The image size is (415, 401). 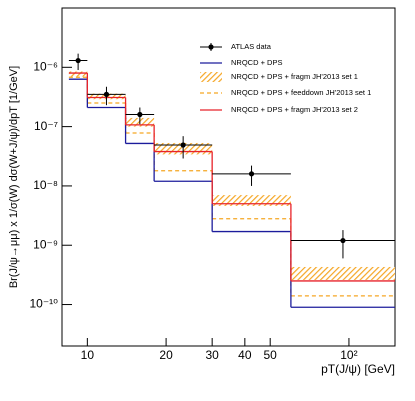 I want to click on x-tick-label: 40, so click(x=245, y=355).